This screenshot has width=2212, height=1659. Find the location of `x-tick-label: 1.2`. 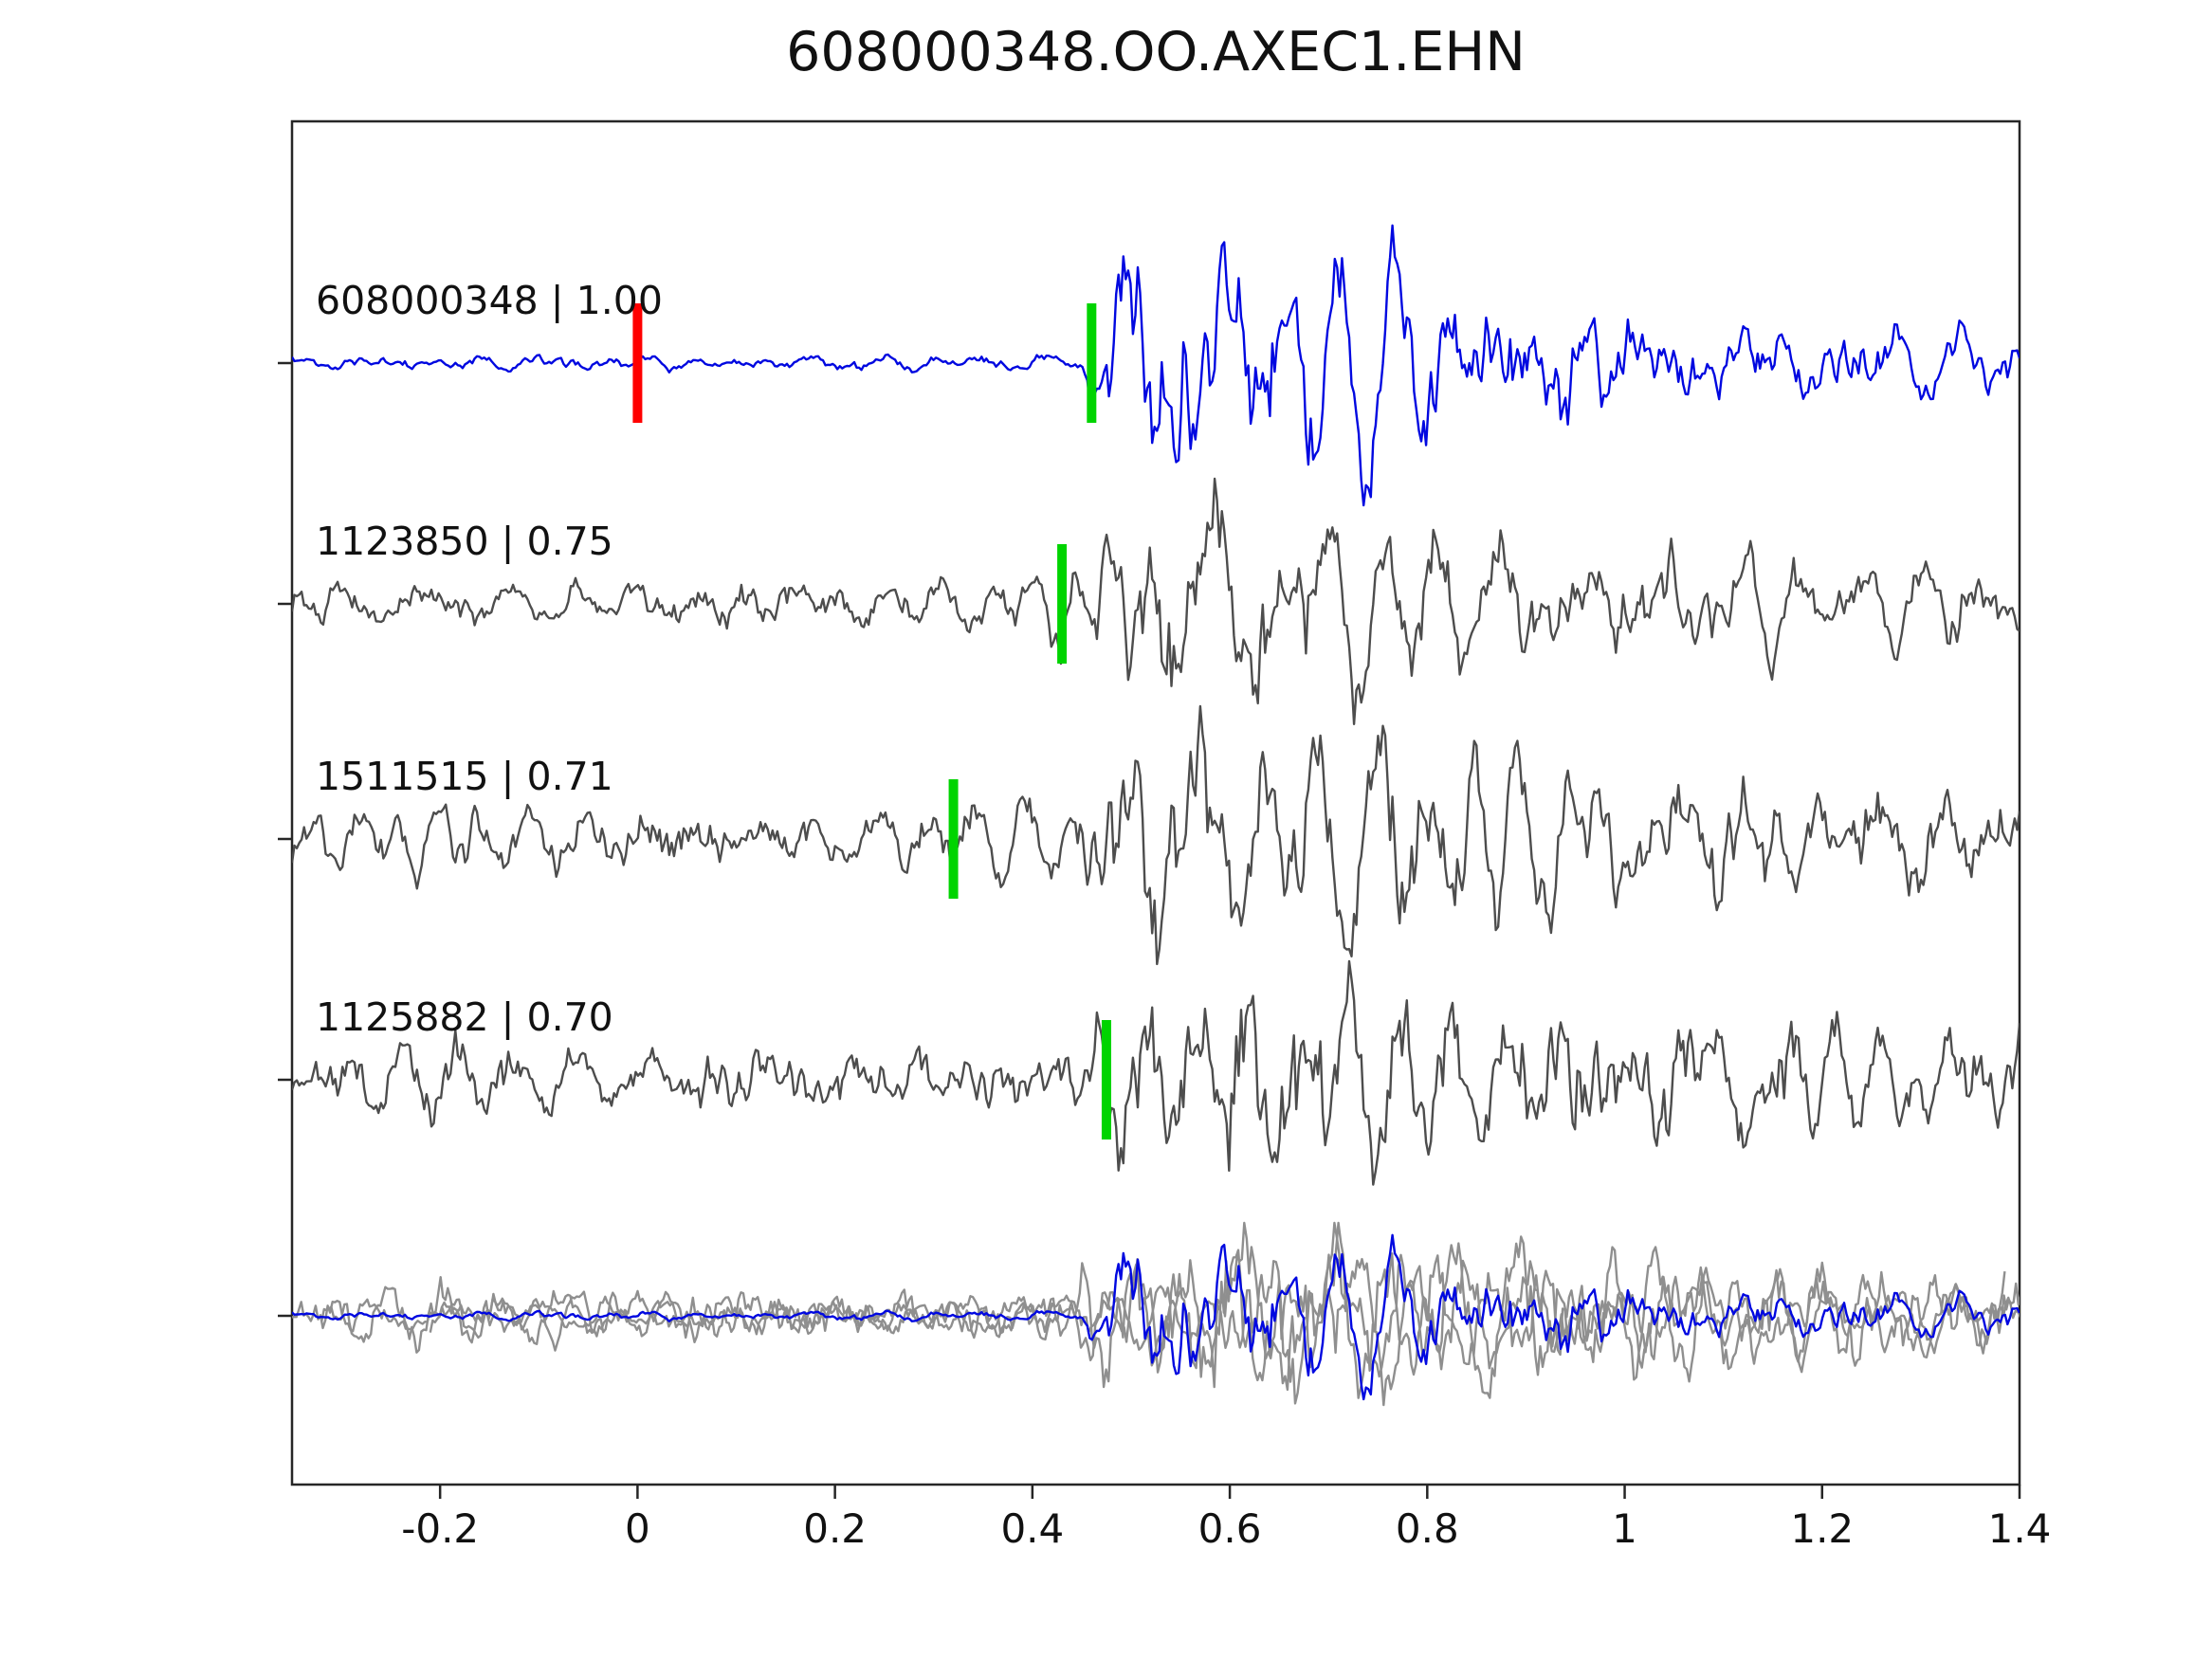

x-tick-label: 1.2 is located at coordinates (1822, 1528).